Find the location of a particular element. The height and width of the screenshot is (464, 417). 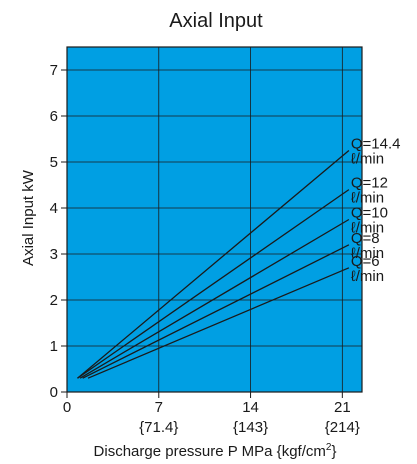

series-unit-4: ℓ/min is located at coordinates (367, 276).